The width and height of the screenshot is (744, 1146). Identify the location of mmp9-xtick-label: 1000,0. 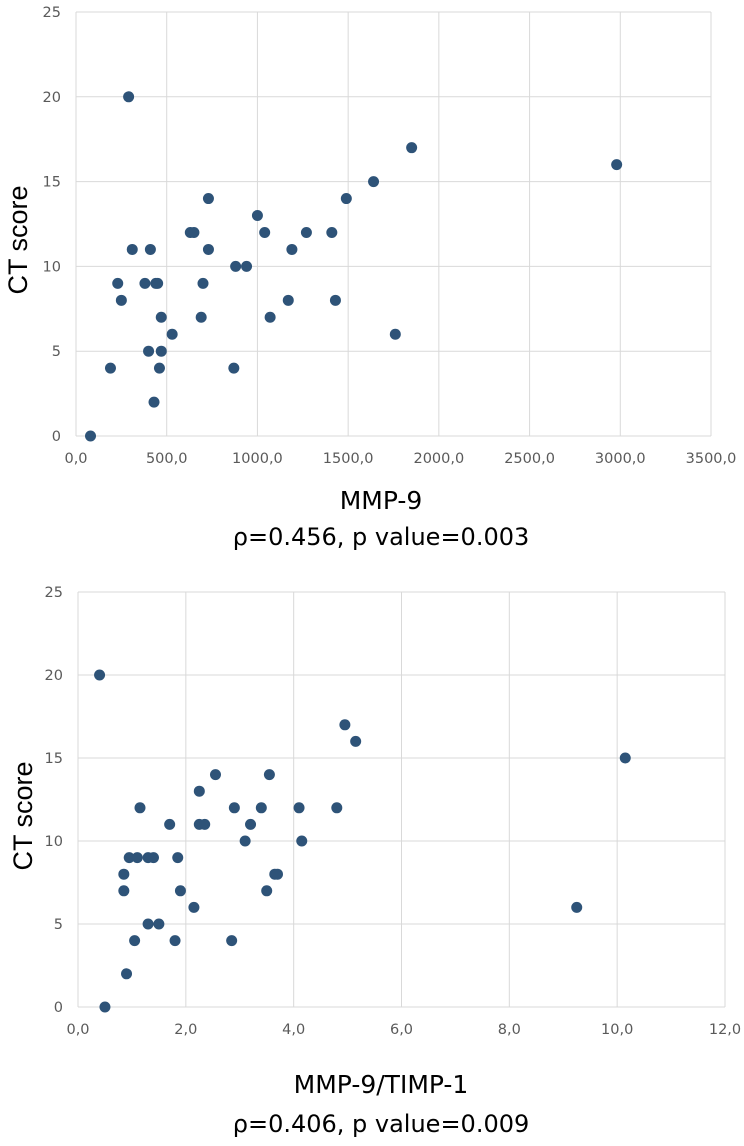
(257, 459).